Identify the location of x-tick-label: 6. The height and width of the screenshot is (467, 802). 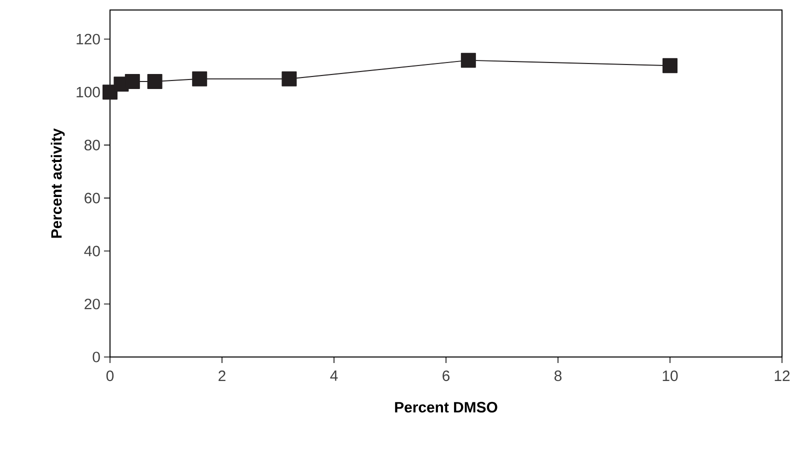
(446, 376).